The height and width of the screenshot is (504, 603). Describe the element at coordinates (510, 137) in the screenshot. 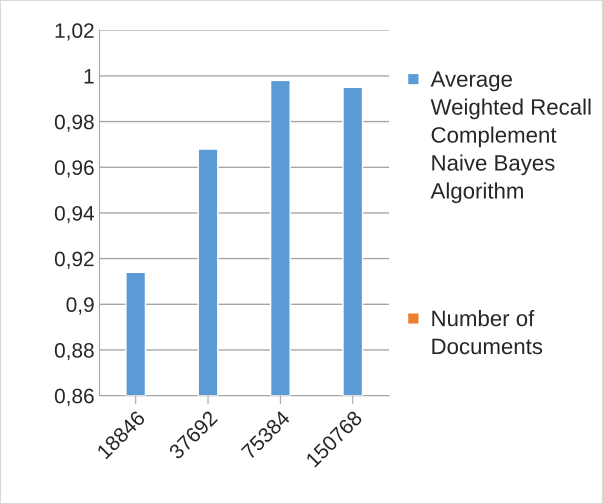

I see `legend-label: Average Weighted Recall Complement Naive Bayes Algorithm` at that location.